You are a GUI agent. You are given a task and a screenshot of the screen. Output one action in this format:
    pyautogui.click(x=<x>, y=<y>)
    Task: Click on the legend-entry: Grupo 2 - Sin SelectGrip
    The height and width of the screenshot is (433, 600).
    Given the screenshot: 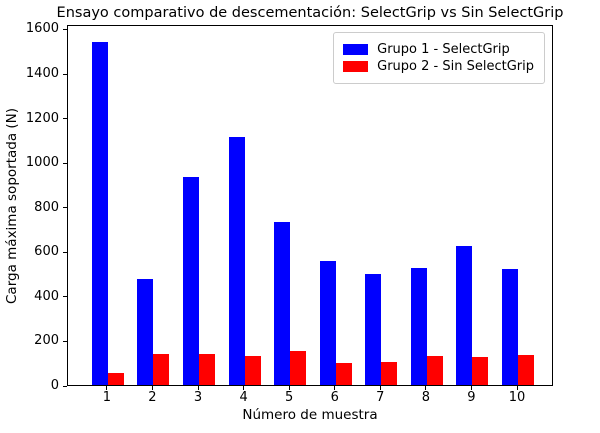 What is the action you would take?
    pyautogui.click(x=438, y=66)
    